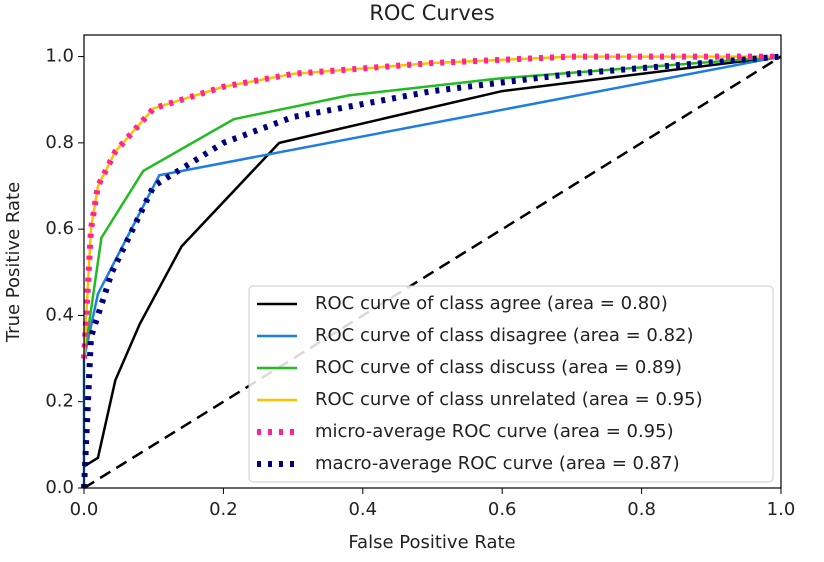  Describe the element at coordinates (781, 509) in the screenshot. I see `x-tick-label: 1.0` at that location.